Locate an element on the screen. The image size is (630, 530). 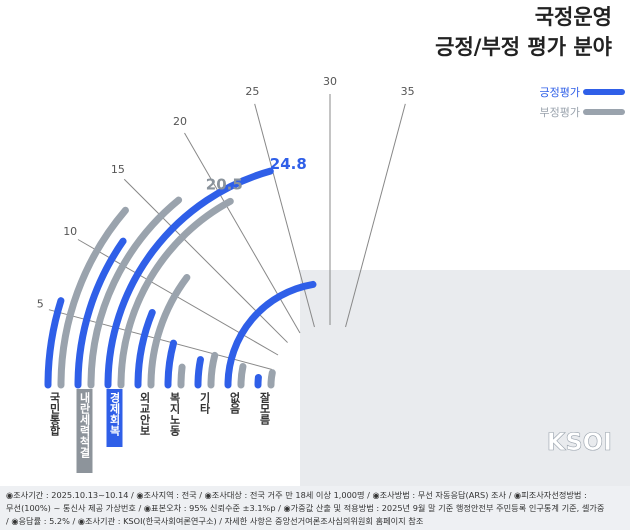
category-label: 외교안보 is located at coordinates (144, 413).